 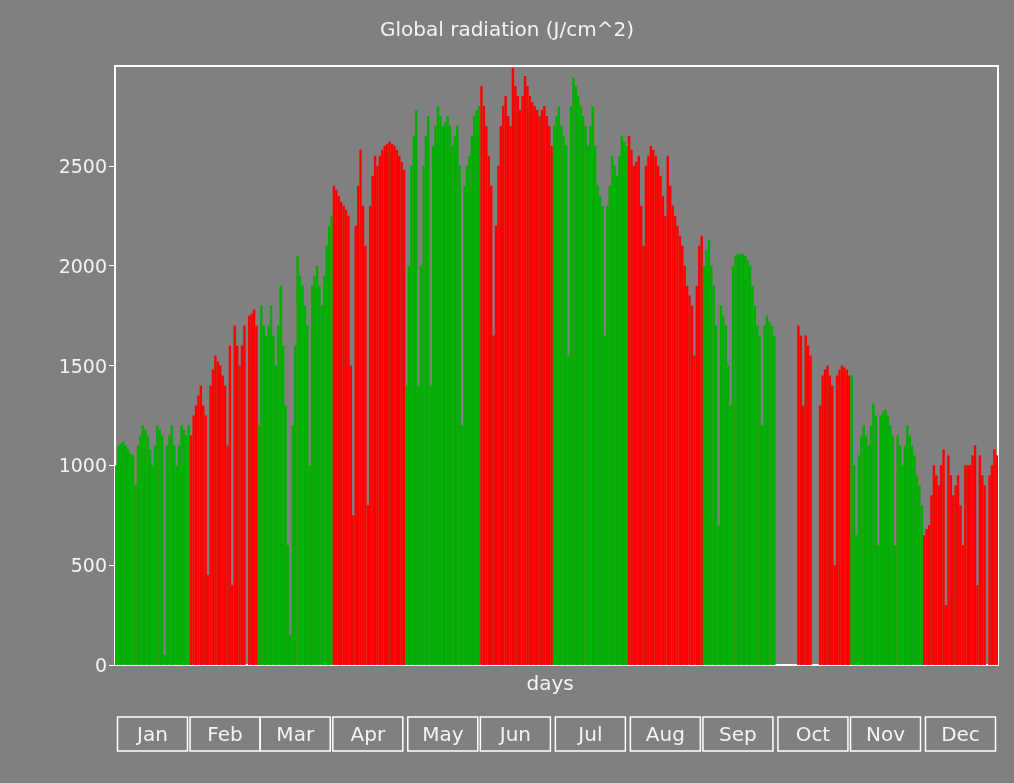 What do you see at coordinates (82, 365) in the screenshot?
I see `y-tick-label: 1500` at bounding box center [82, 365].